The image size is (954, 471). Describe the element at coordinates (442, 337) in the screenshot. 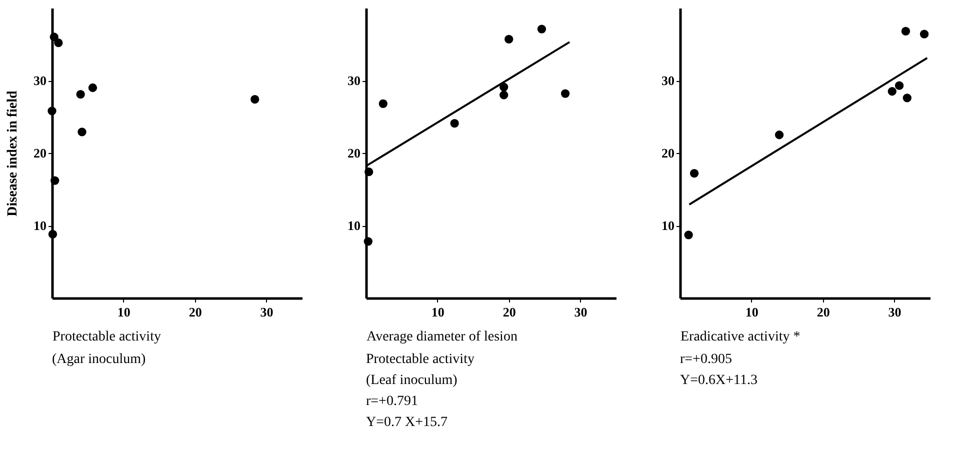

I see `x-axis-title: Average diameter of lesion` at that location.